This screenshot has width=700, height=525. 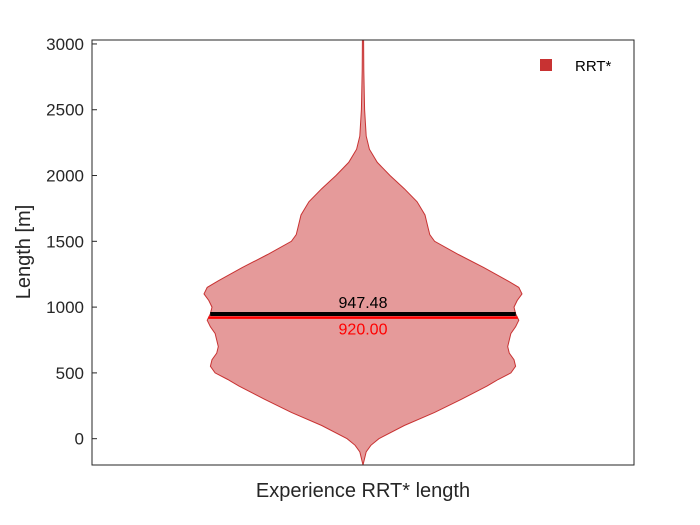 I want to click on legend-swatch, so click(x=546, y=65).